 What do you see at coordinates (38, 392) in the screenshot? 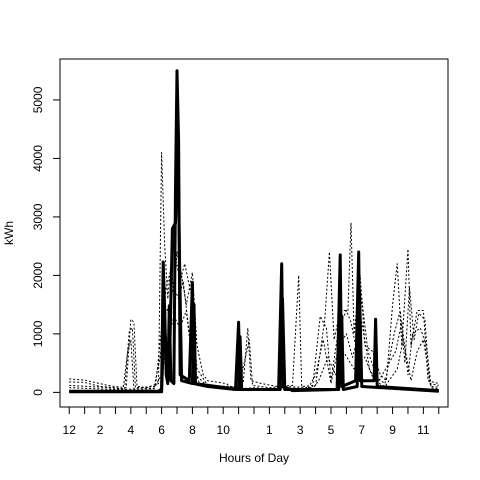
I see `y-tick-label: 0` at bounding box center [38, 392].